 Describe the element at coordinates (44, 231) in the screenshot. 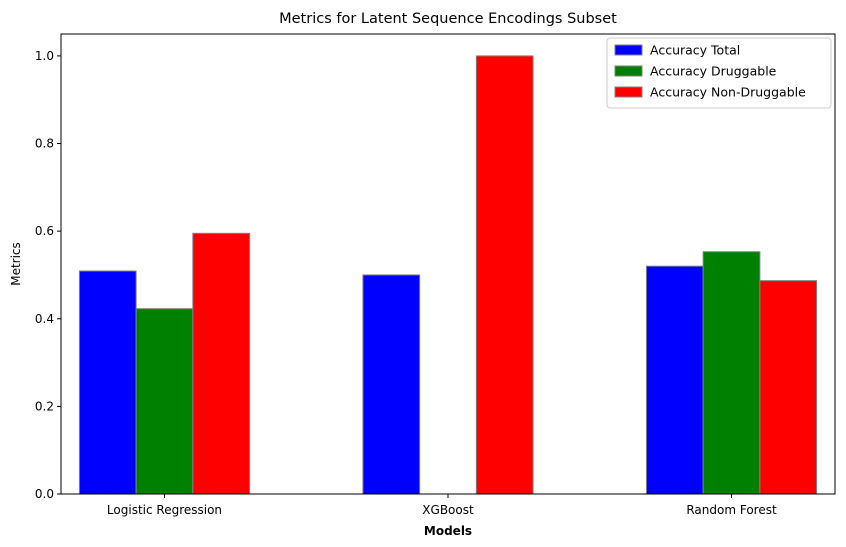

I see `y-tick-label: 0.6` at that location.